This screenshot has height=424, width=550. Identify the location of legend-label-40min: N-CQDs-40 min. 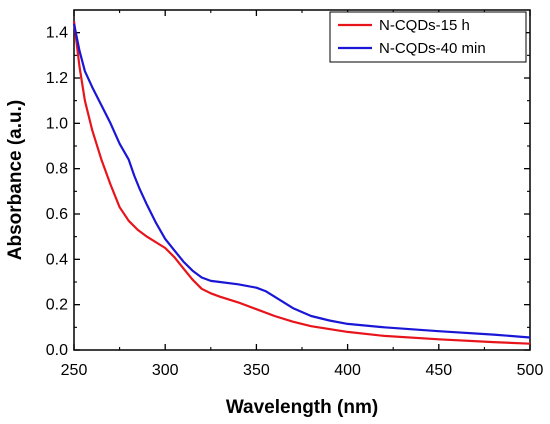
(432, 48).